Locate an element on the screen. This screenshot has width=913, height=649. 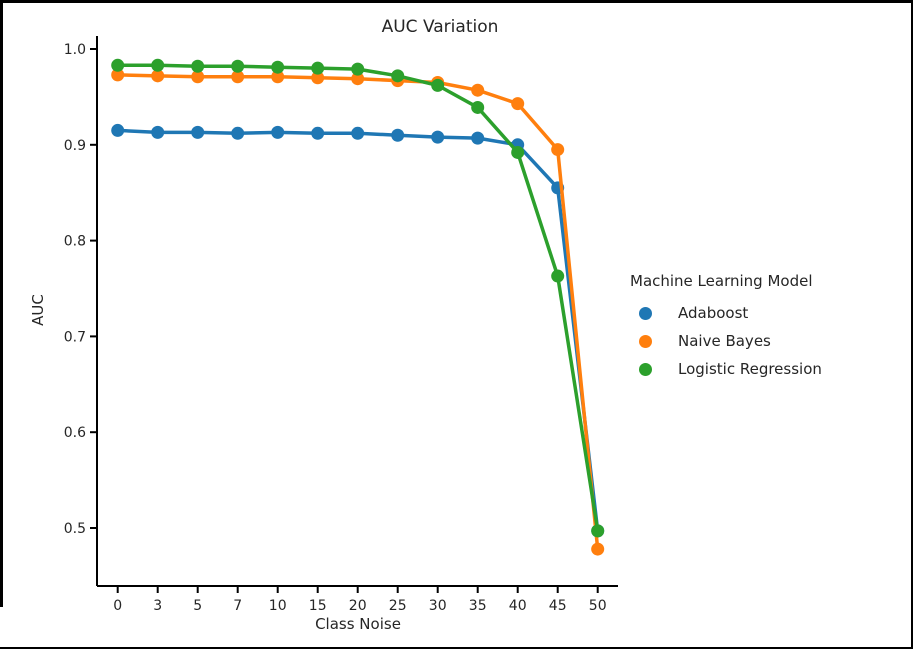
x-tick-label: 10 is located at coordinates (278, 606).